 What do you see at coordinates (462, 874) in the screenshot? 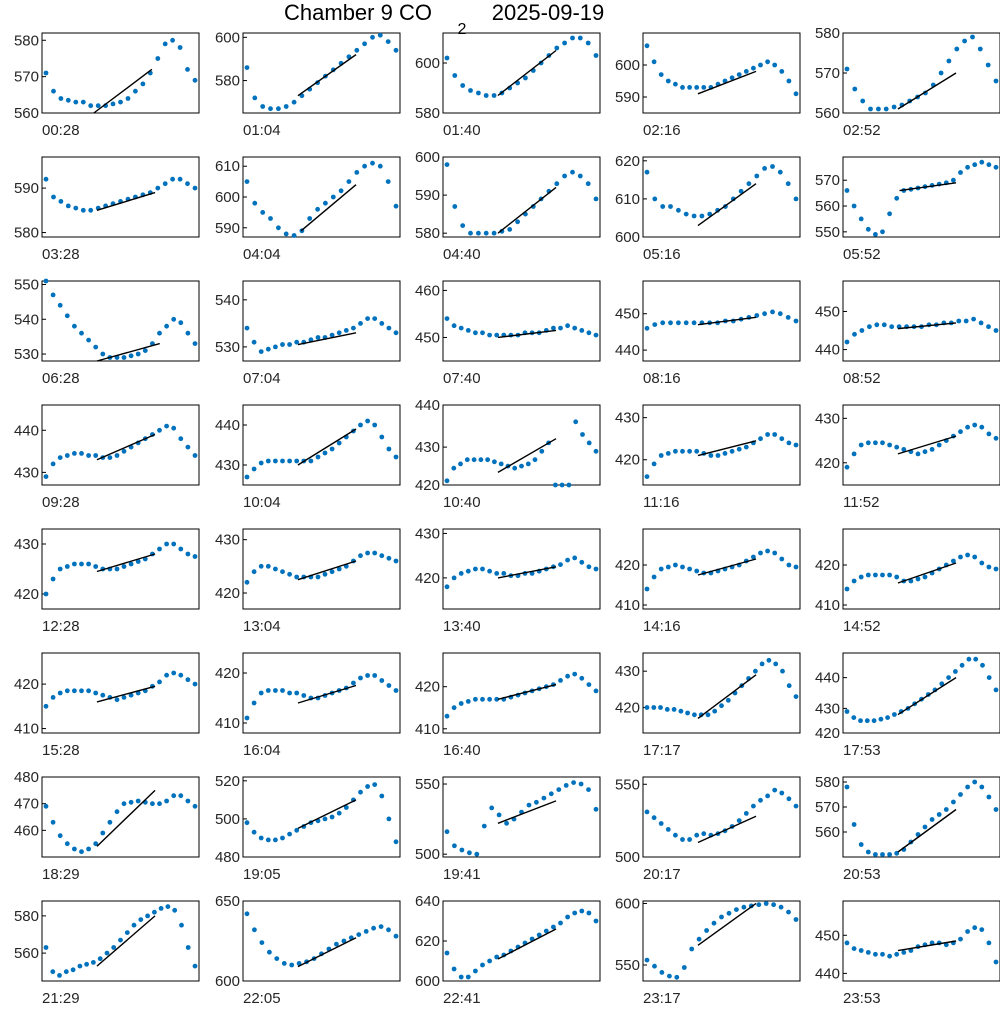
I see `time-label: 19:41` at bounding box center [462, 874].